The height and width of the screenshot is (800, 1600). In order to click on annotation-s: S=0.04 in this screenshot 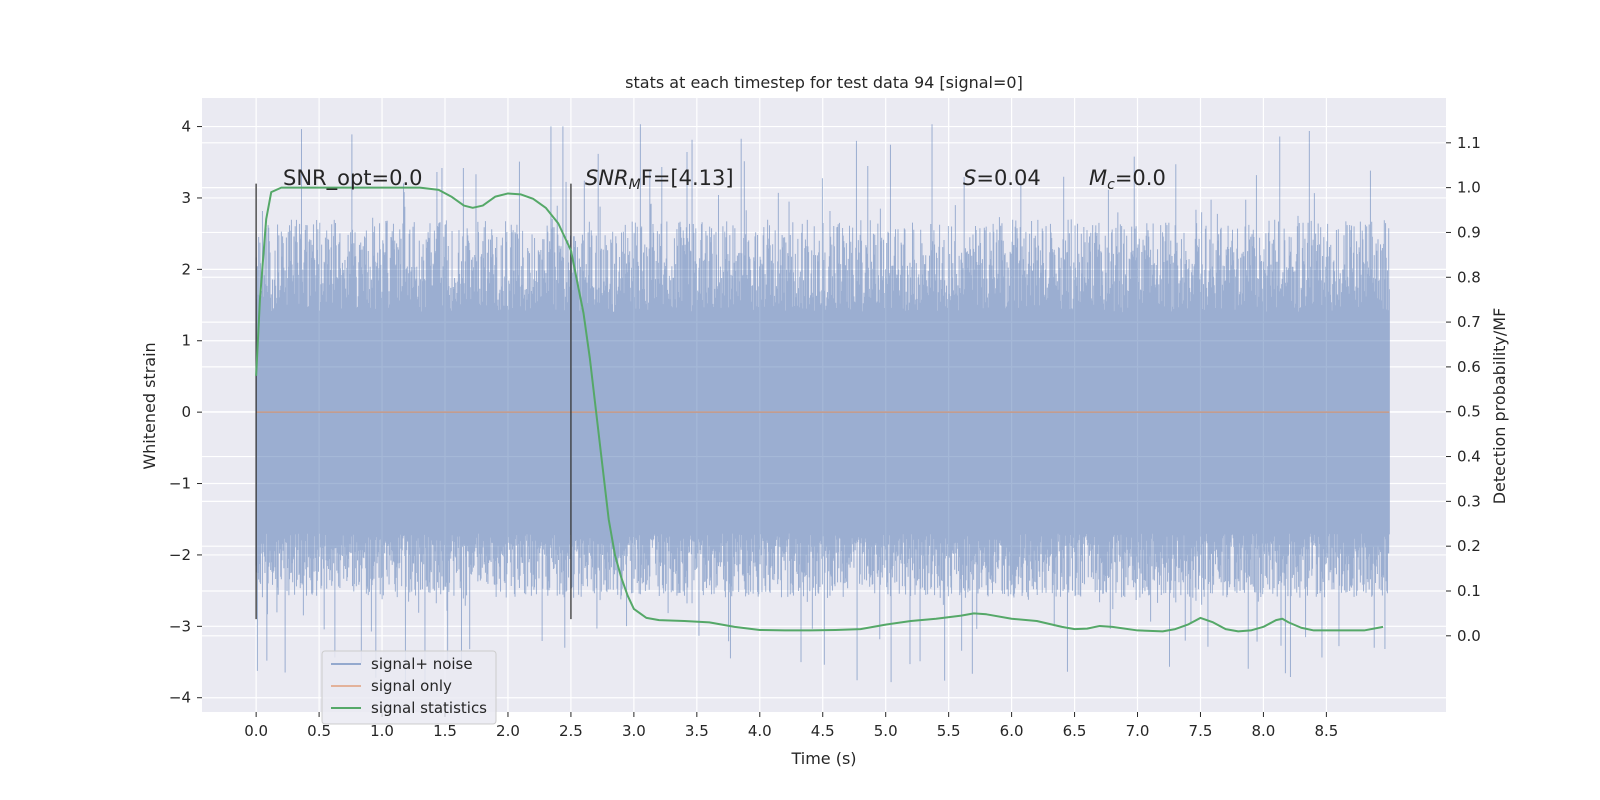, I will do `click(1002, 178)`.